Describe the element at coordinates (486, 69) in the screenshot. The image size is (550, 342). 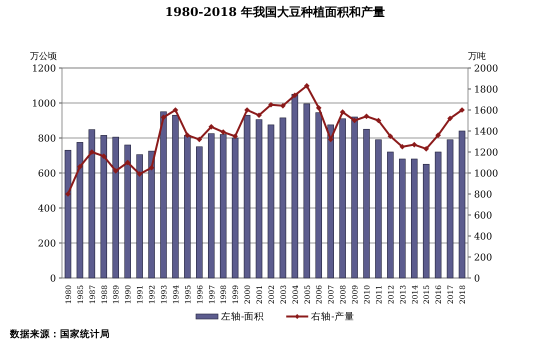
I see `y2-tick-label: 2000` at that location.